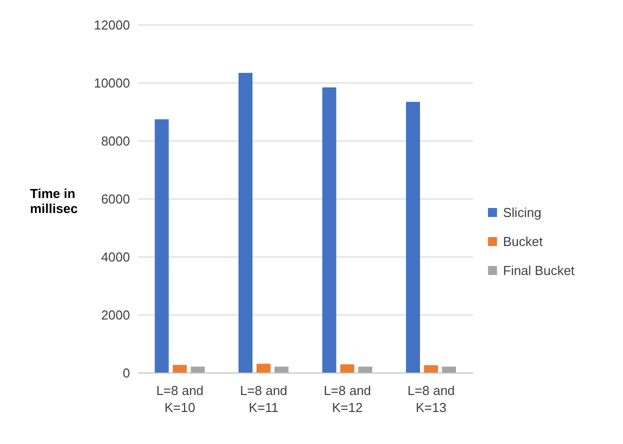 The height and width of the screenshot is (444, 623). What do you see at coordinates (115, 315) in the screenshot?
I see `y-tick-label: 2000` at bounding box center [115, 315].